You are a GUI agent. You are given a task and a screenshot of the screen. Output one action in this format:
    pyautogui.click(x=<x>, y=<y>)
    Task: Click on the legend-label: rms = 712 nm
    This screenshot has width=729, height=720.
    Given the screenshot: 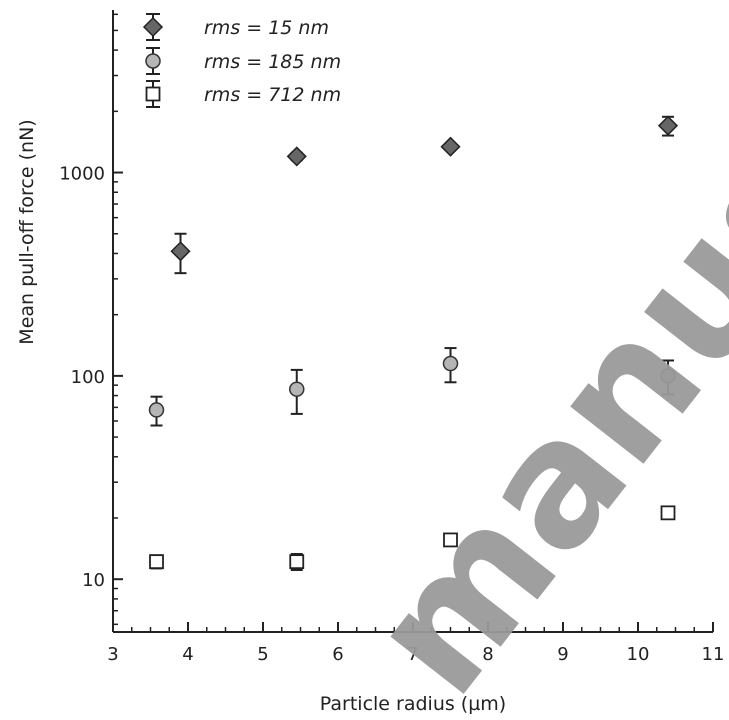 What is the action you would take?
    pyautogui.click(x=272, y=95)
    